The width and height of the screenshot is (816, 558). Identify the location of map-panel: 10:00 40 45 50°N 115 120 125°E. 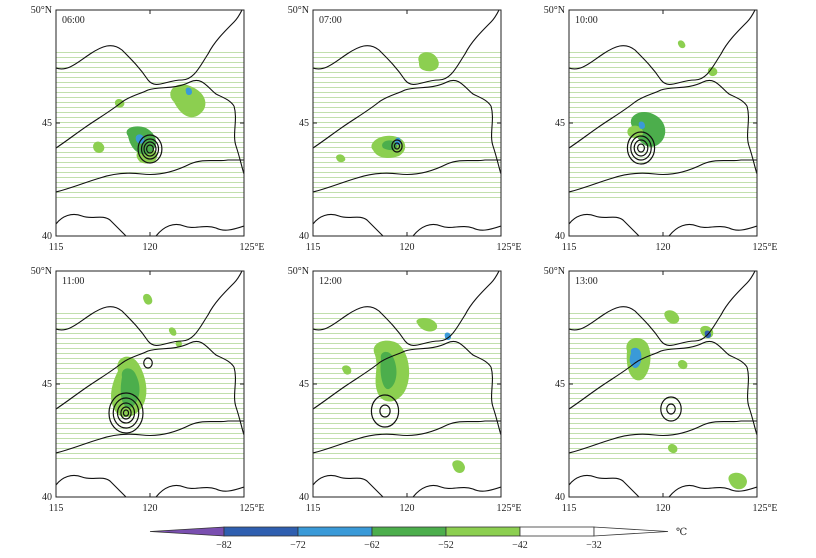
(661, 129).